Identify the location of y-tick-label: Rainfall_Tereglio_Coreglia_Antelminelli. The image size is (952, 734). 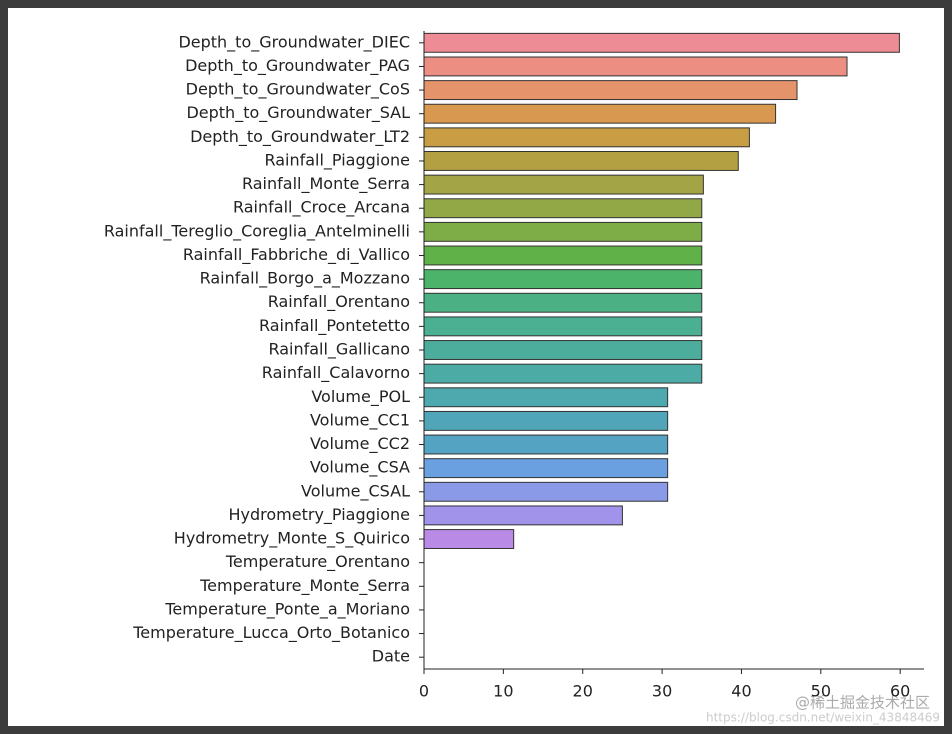
(257, 231).